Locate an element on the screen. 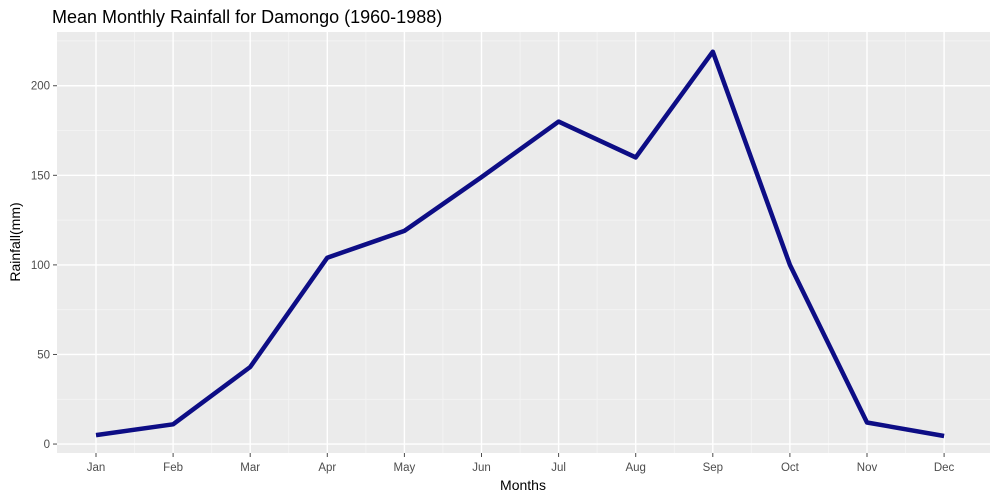 This screenshot has height=500, width=1000. x-axis: Jan Feb Mar Apr May Jun Jul Aug Sep Oct Nov Dec is located at coordinates (521, 463).